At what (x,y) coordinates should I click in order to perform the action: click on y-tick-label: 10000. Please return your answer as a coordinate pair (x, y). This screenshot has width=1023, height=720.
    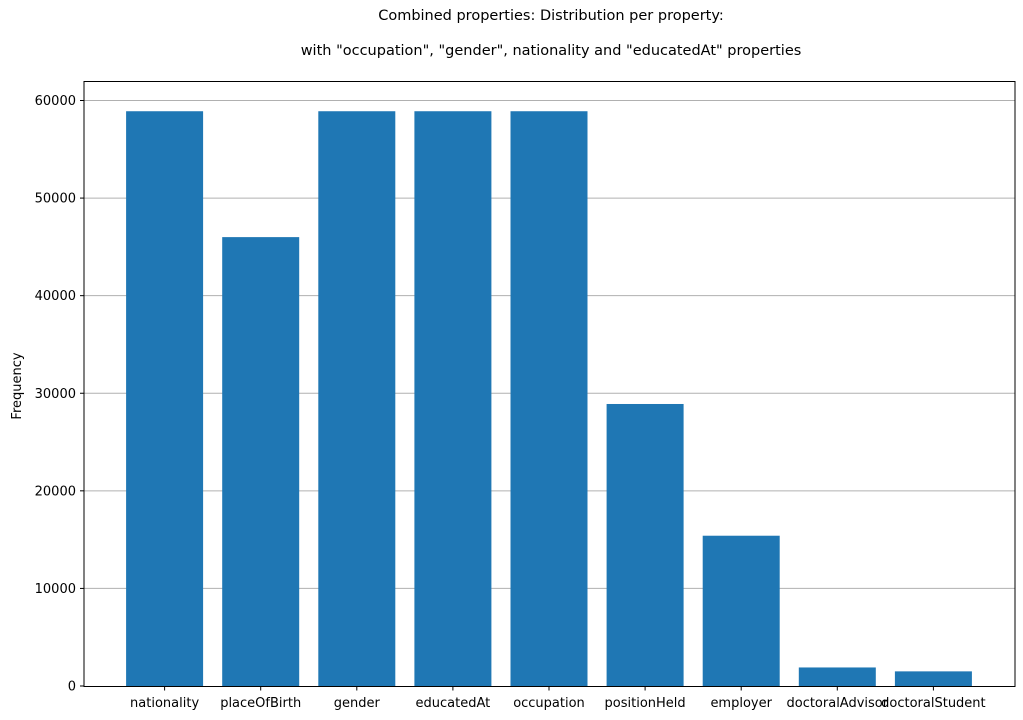
    Looking at the image, I should click on (55, 589).